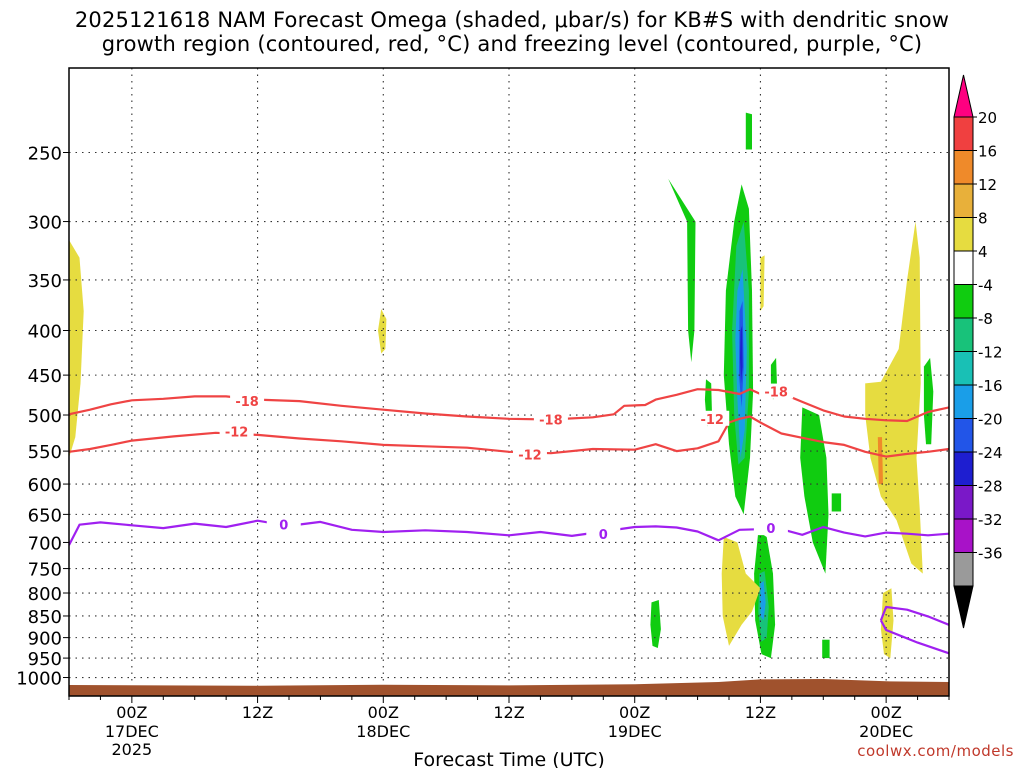 The width and height of the screenshot is (1024, 768). I want to click on colorbar-label-1: 16, so click(987, 152).